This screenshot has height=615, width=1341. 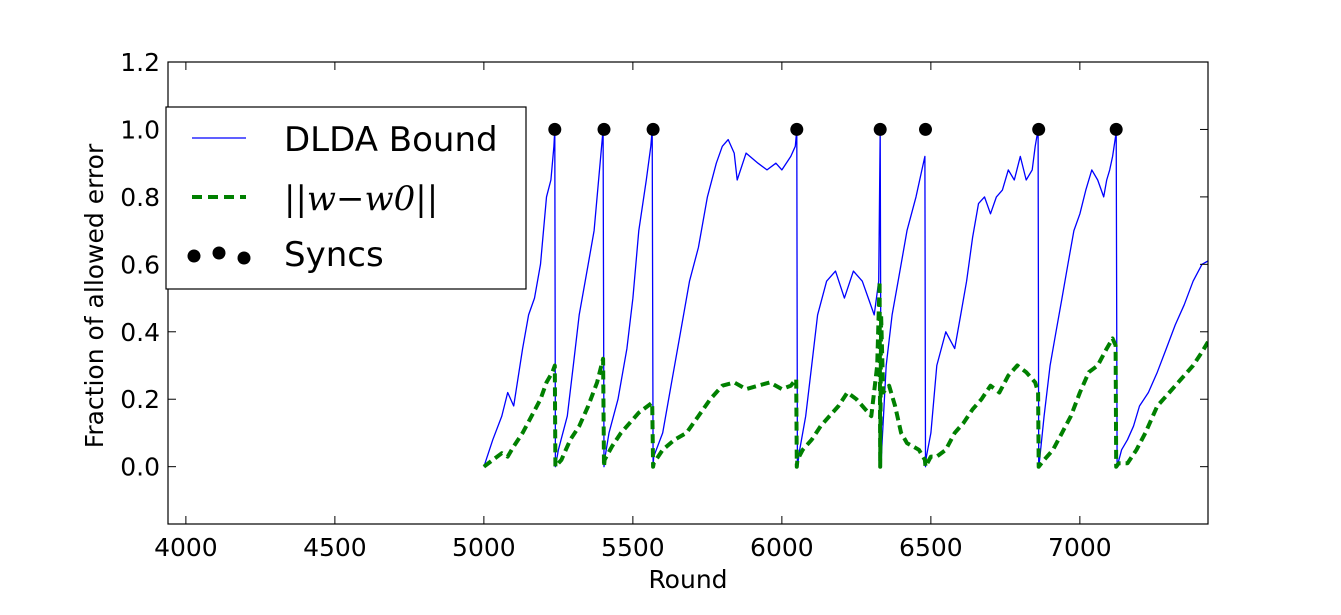 I want to click on y-axis-title: Fraction of allowed error, so click(x=94, y=295).